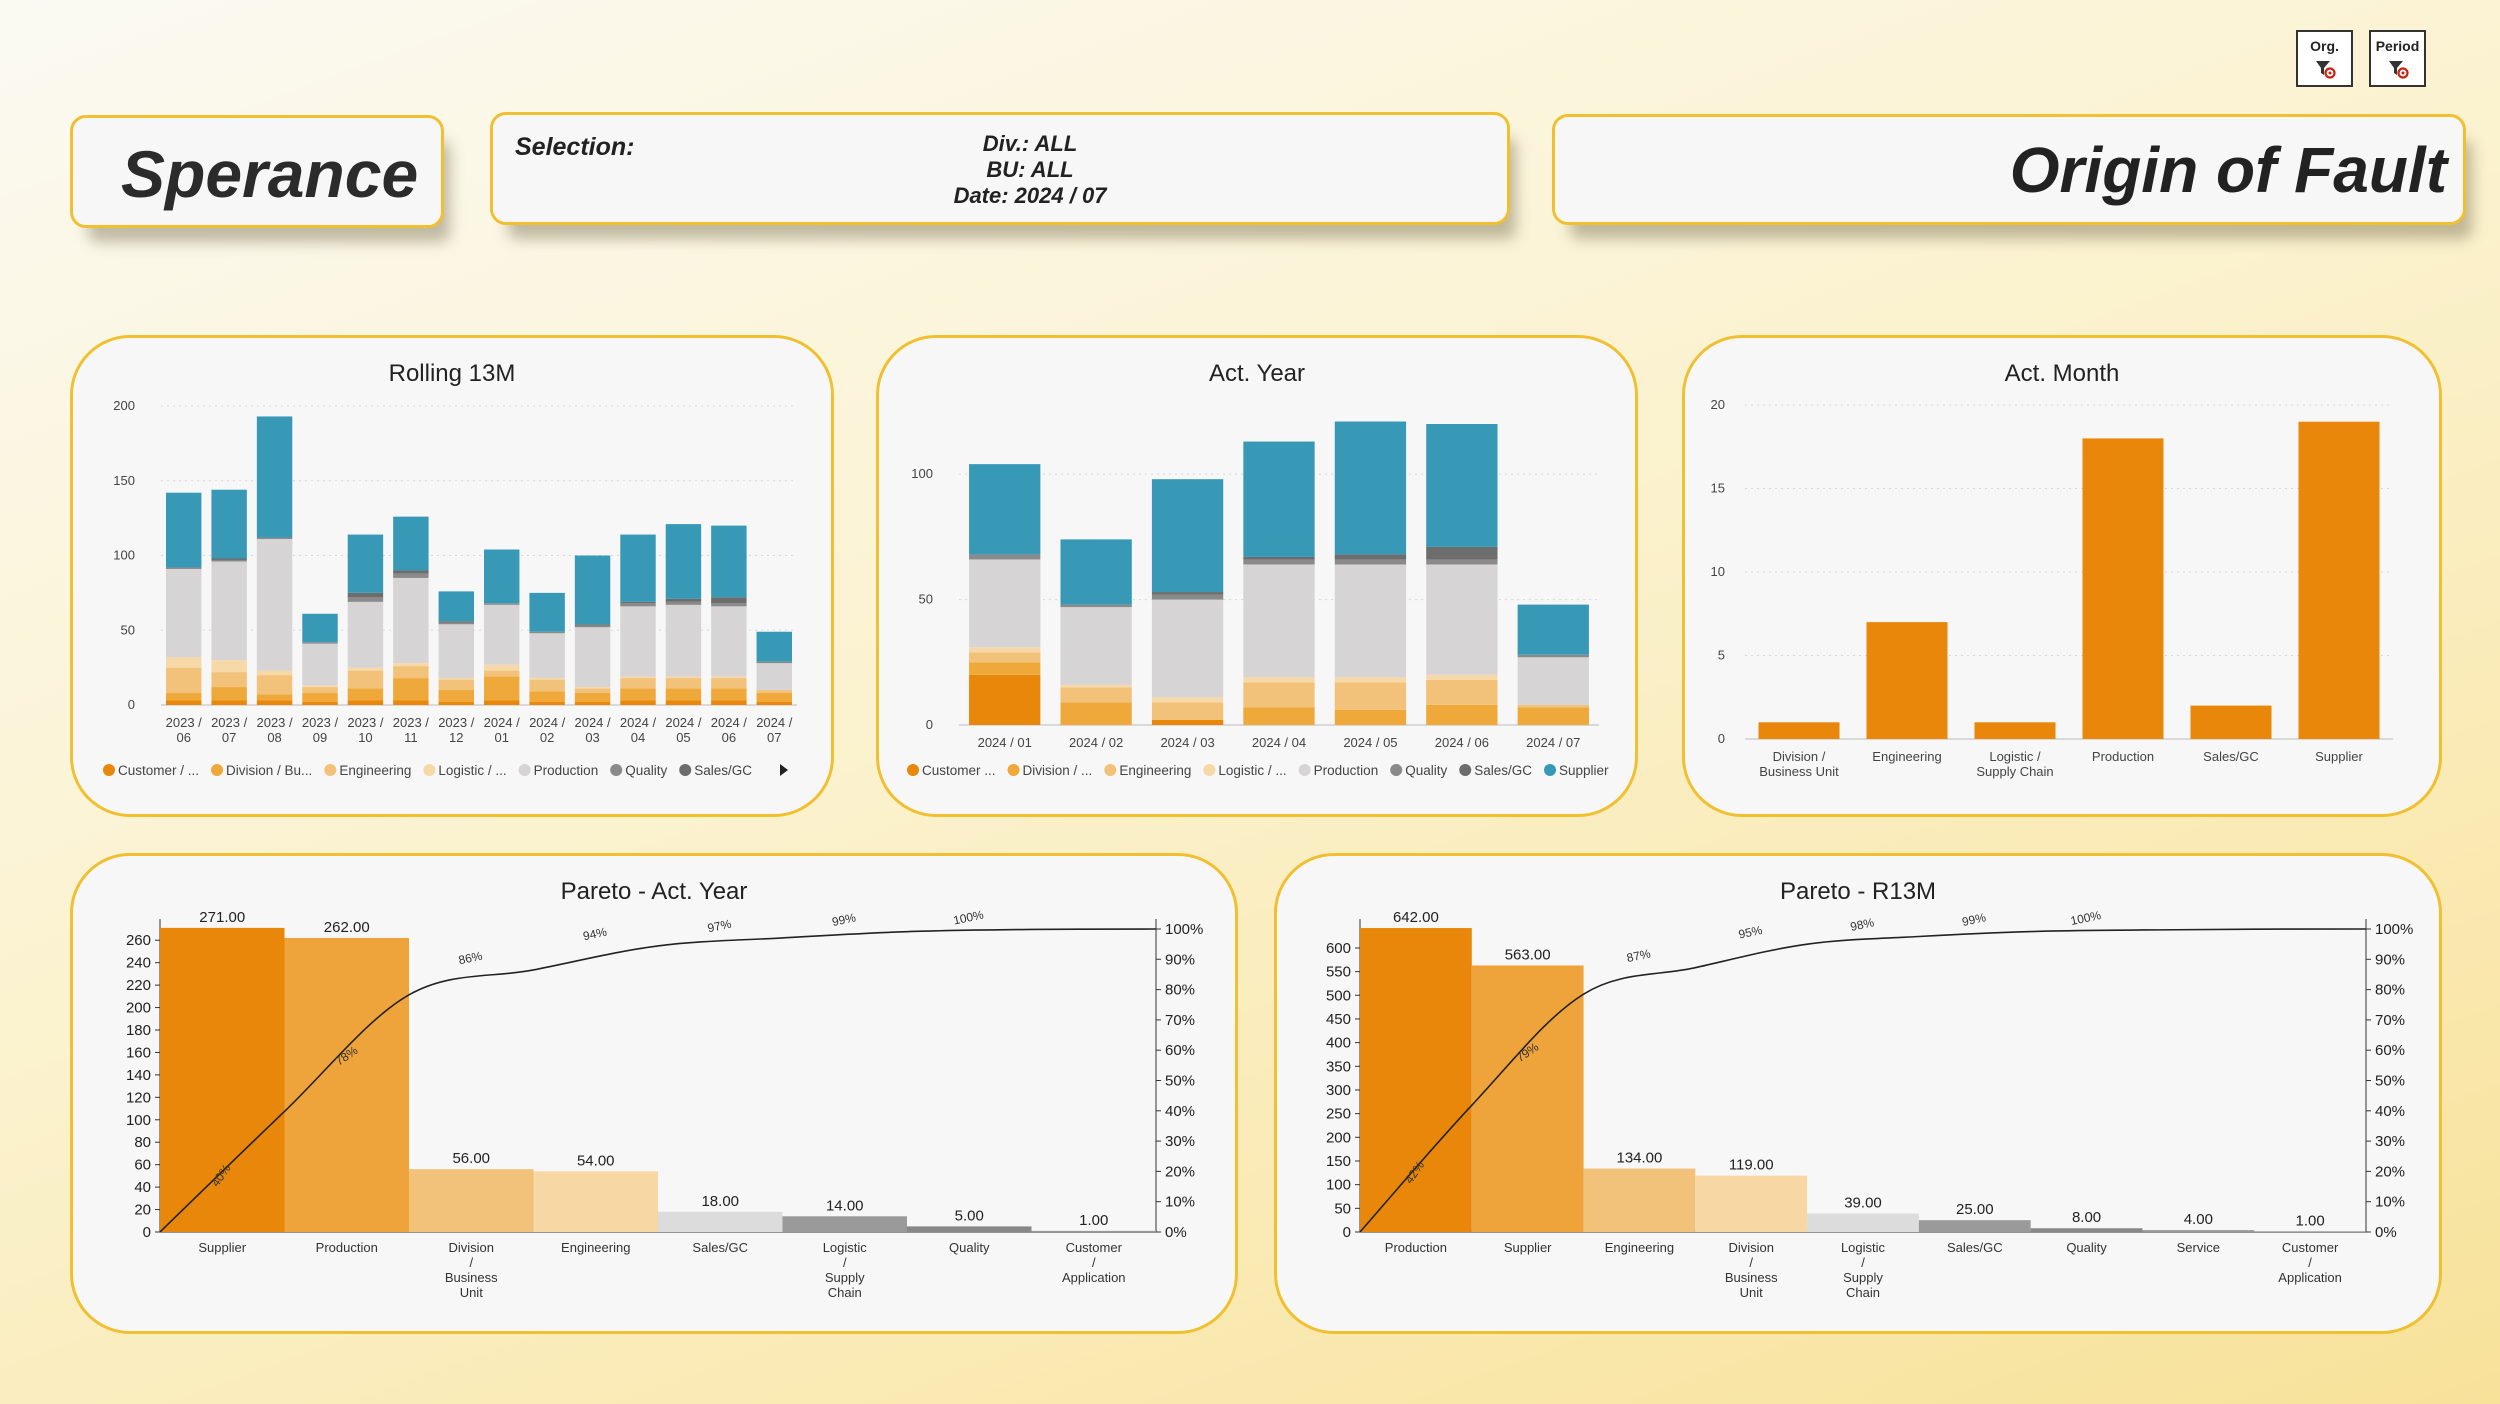  I want to click on y2-tick-label: 10%, so click(2390, 1202).